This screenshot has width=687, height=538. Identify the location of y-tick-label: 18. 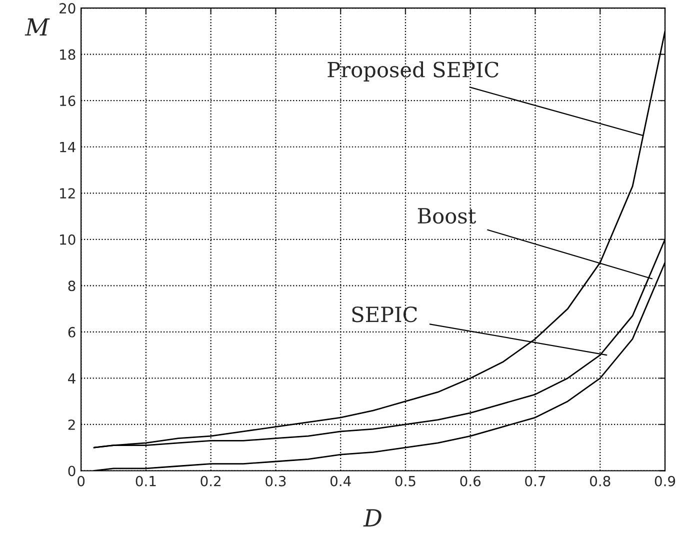
(68, 54).